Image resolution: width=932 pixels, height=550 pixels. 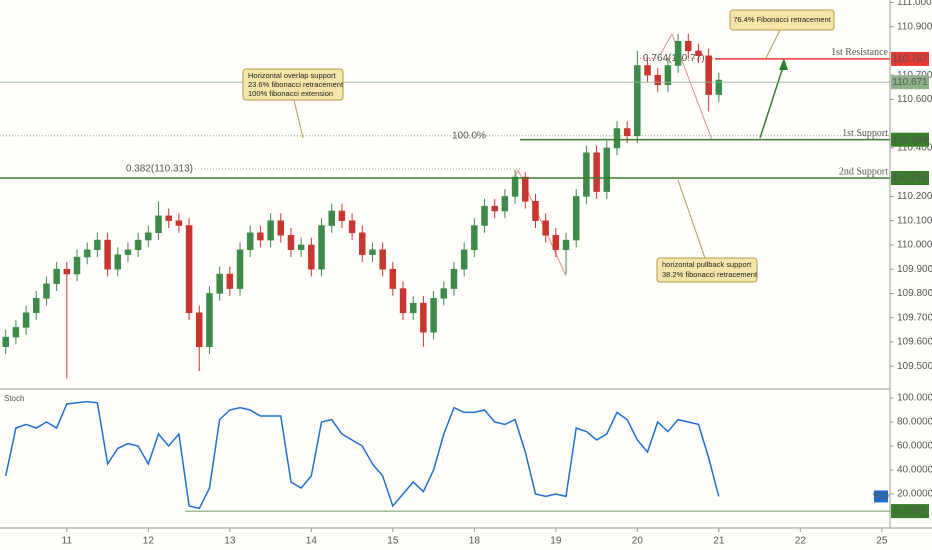 I want to click on fib-label: 0.382(110.313), so click(x=159, y=169).